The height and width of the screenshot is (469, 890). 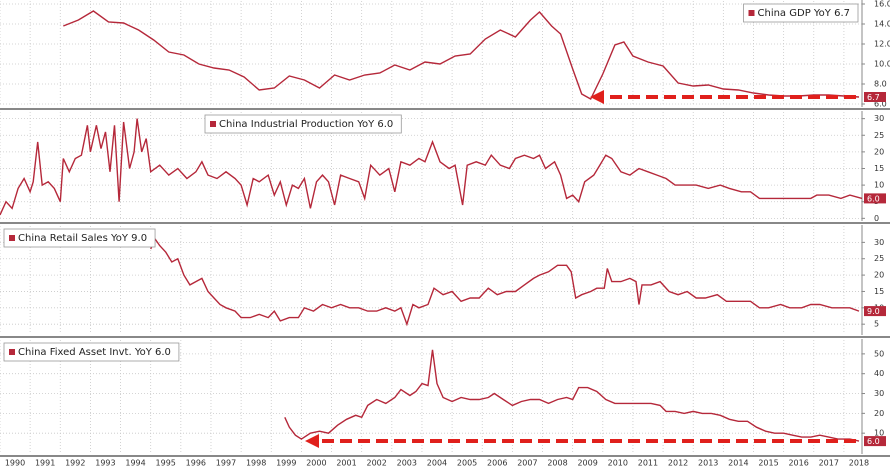 I want to click on y-tick-label: 10.0, so click(x=882, y=64).